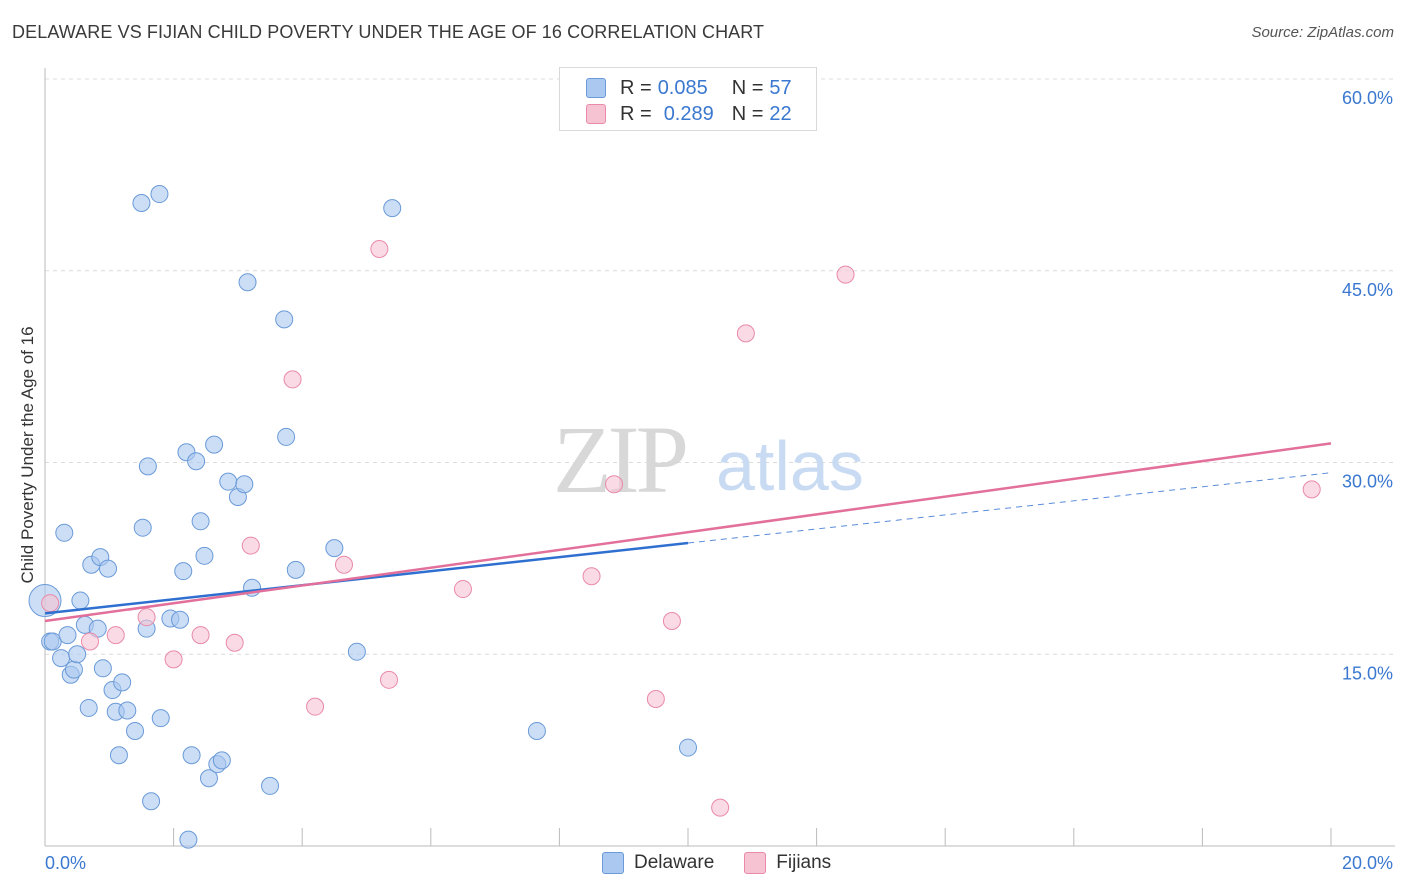  Describe the element at coordinates (780, 113) in the screenshot. I see `fijians-n-value: 22` at that location.